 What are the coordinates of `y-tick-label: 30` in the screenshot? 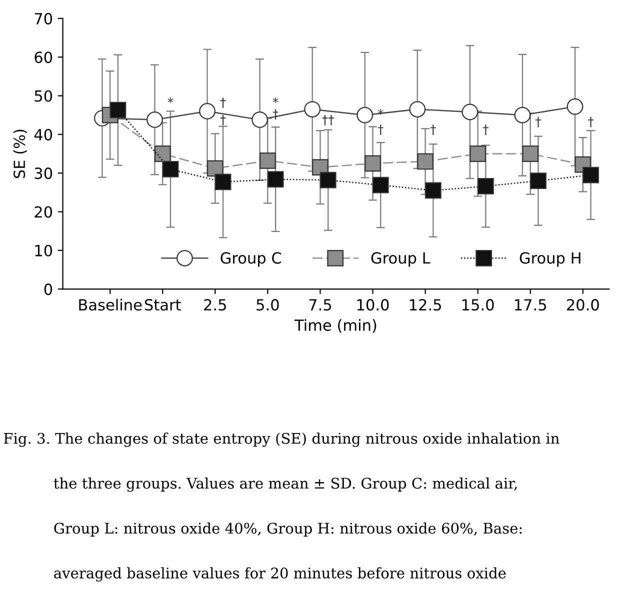 It's located at (43, 174).